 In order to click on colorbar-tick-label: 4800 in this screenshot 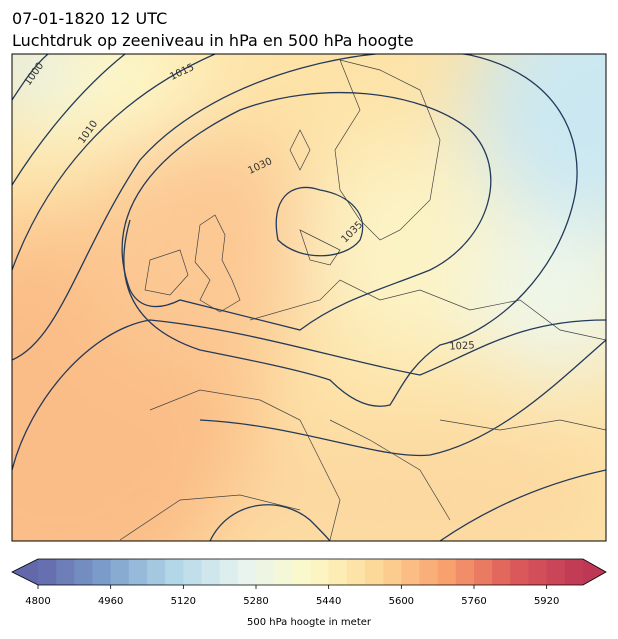, I will do `click(37, 601)`.